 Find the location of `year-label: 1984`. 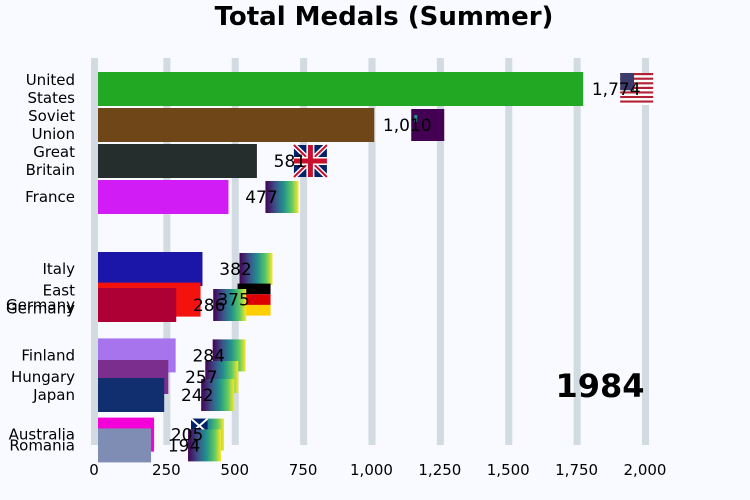

year-label: 1984 is located at coordinates (599, 386).